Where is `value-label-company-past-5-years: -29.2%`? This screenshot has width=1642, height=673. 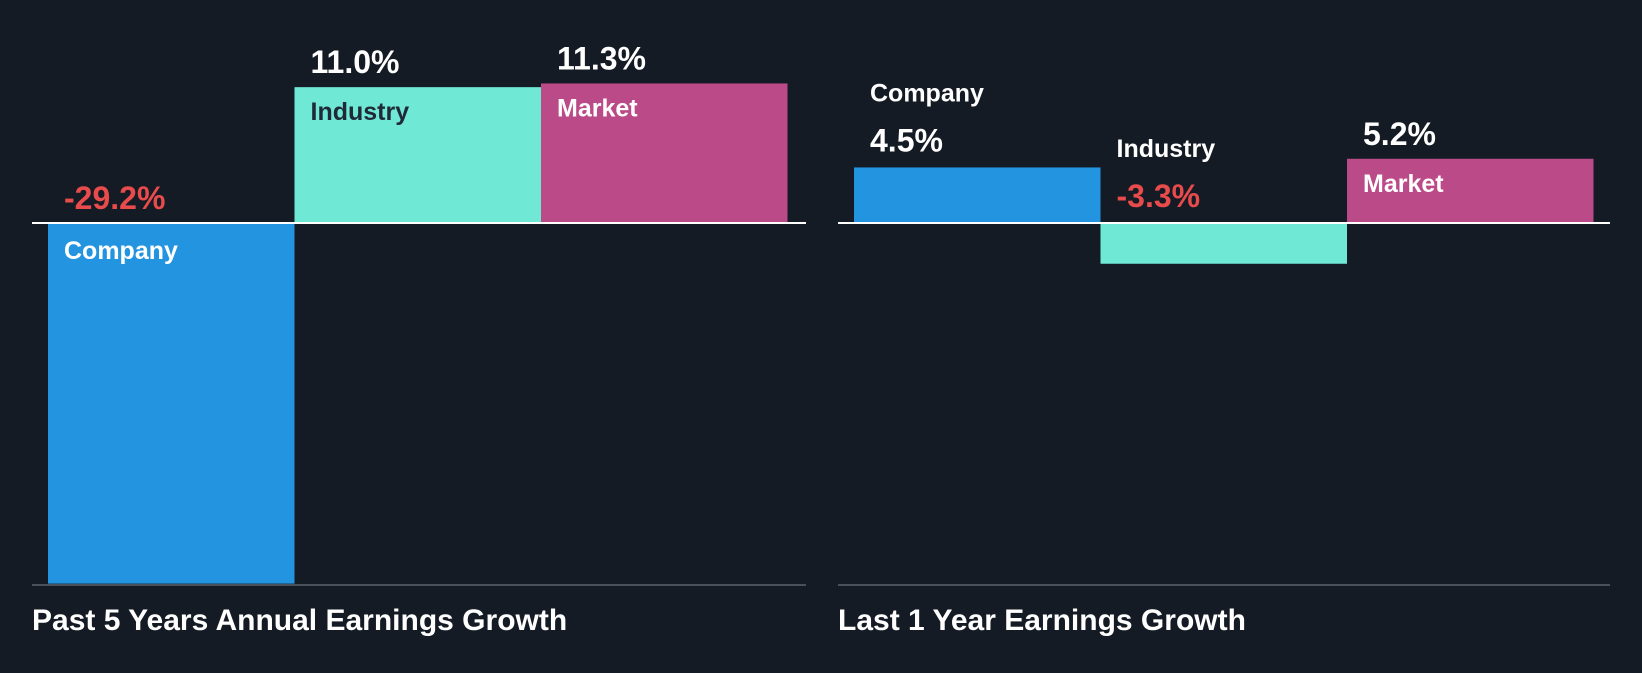
value-label-company-past-5-years: -29.2% is located at coordinates (114, 198).